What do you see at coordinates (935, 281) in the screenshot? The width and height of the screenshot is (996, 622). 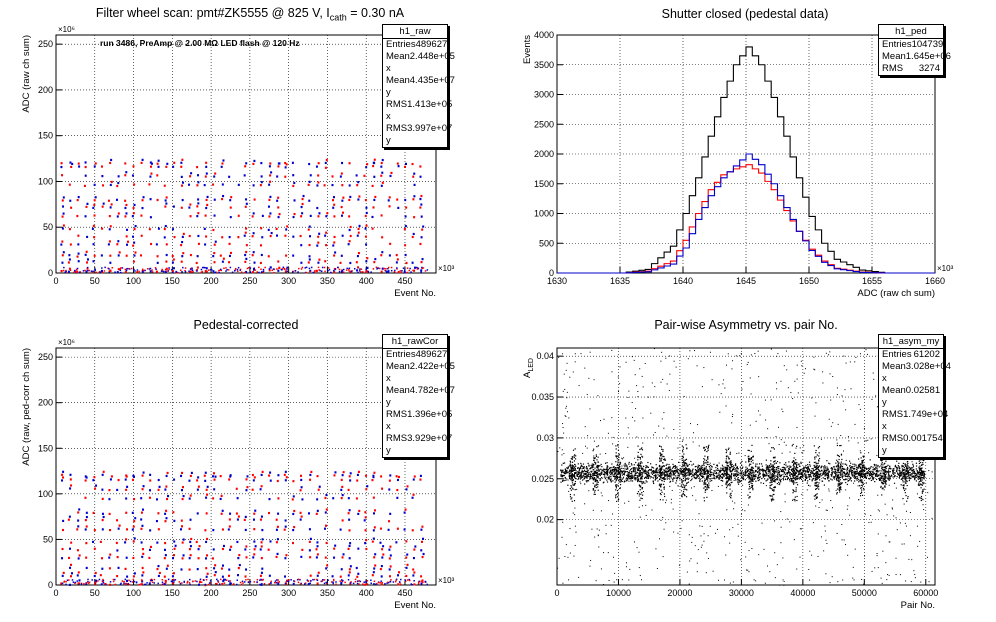 I see `x-tick-label: 1660` at bounding box center [935, 281].